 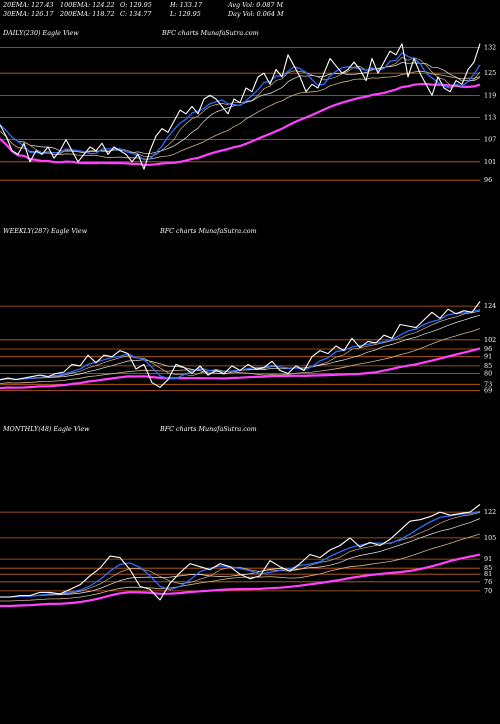 What do you see at coordinates (488, 574) in the screenshot?
I see `monthly-tick-label: 81` at bounding box center [488, 574].